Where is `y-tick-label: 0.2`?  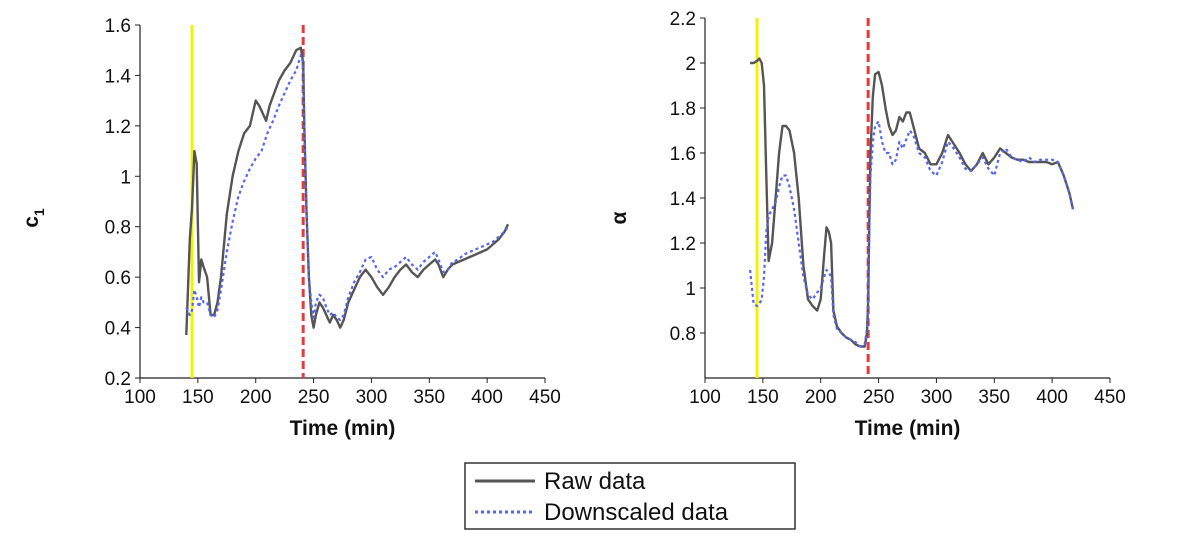
y-tick-label: 0.2 is located at coordinates (118, 379).